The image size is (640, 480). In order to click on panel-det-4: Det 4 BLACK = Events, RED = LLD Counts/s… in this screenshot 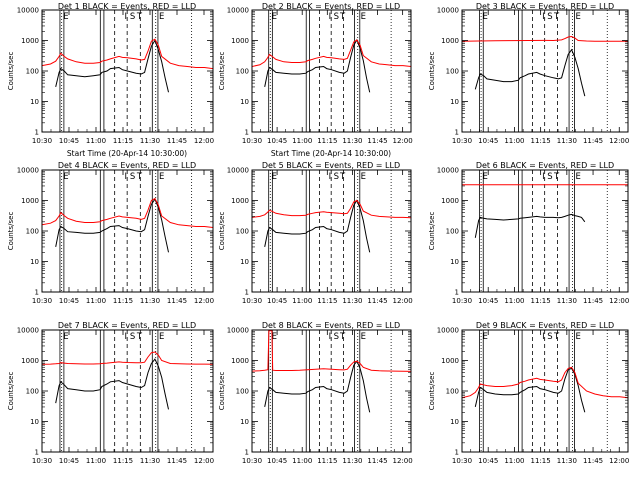, I will do `click(110, 233)`.